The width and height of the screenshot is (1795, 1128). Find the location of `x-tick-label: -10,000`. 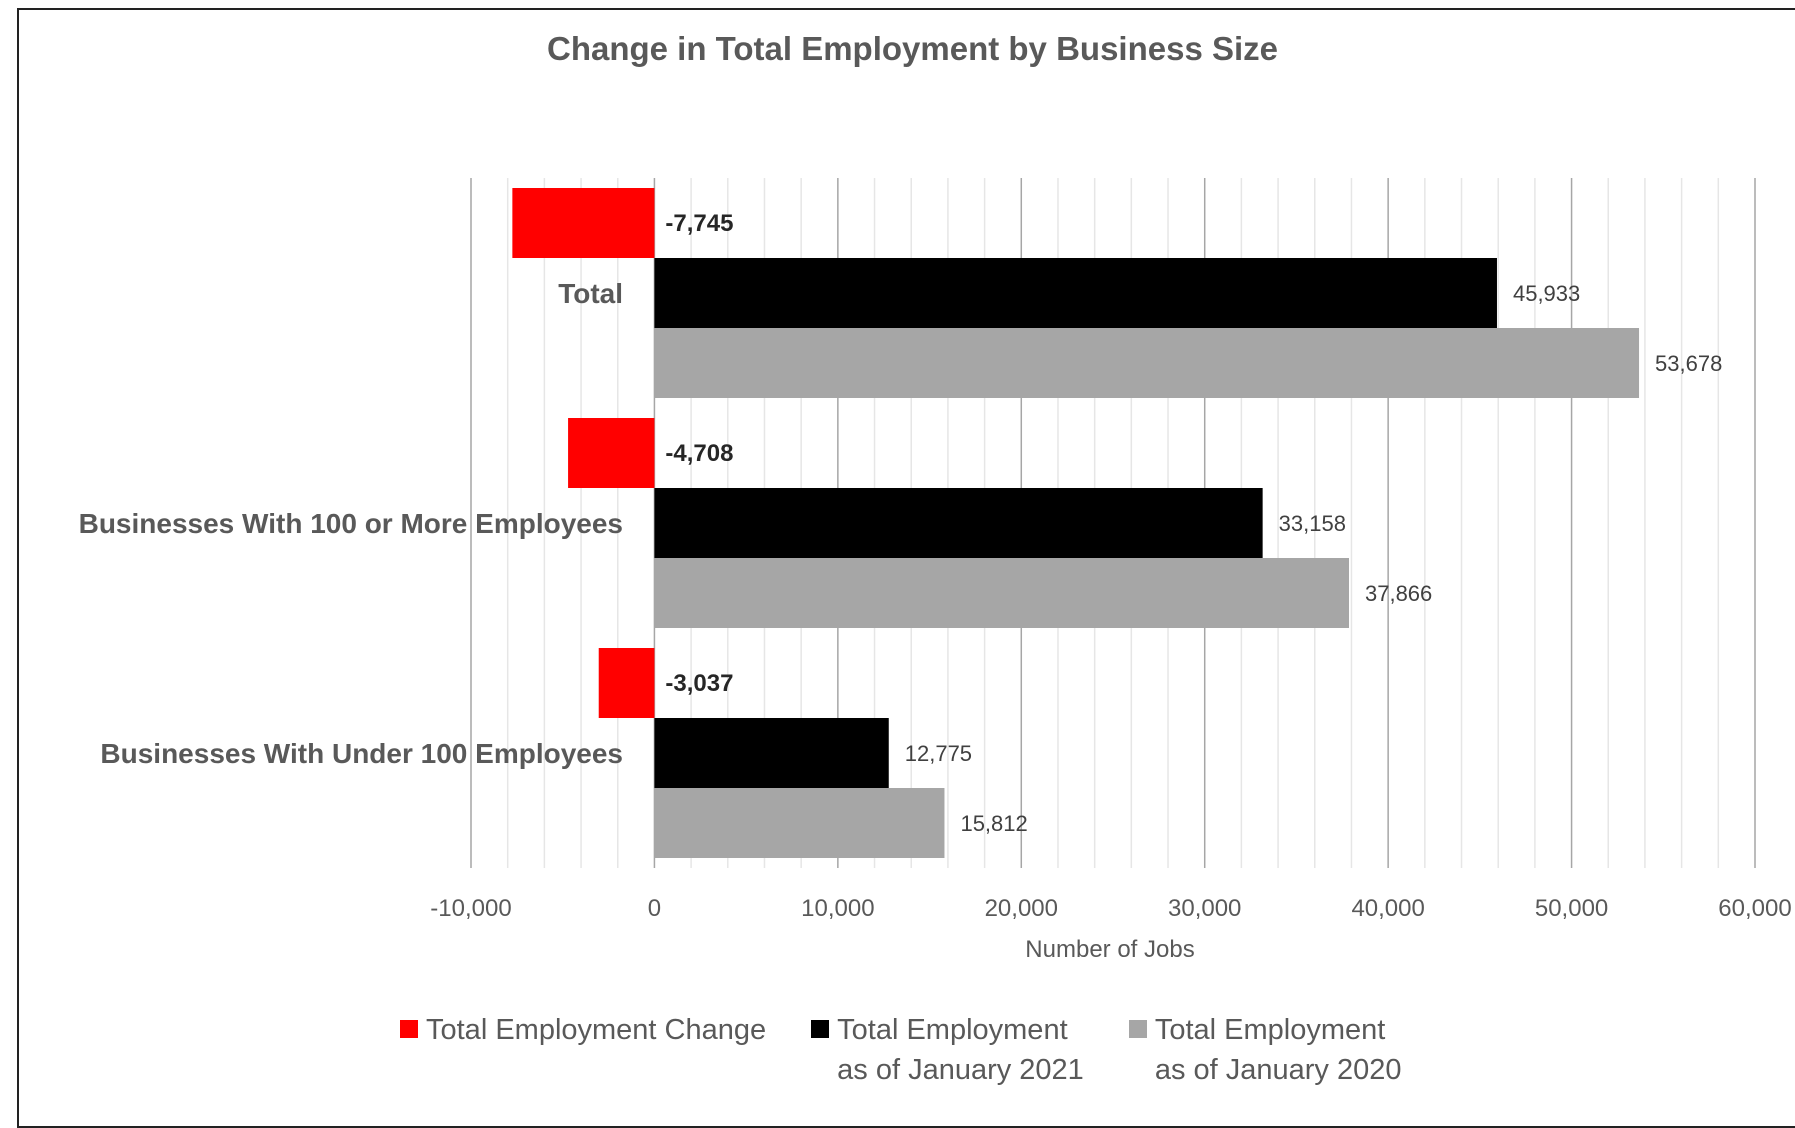

x-tick-label: -10,000 is located at coordinates (470, 908).